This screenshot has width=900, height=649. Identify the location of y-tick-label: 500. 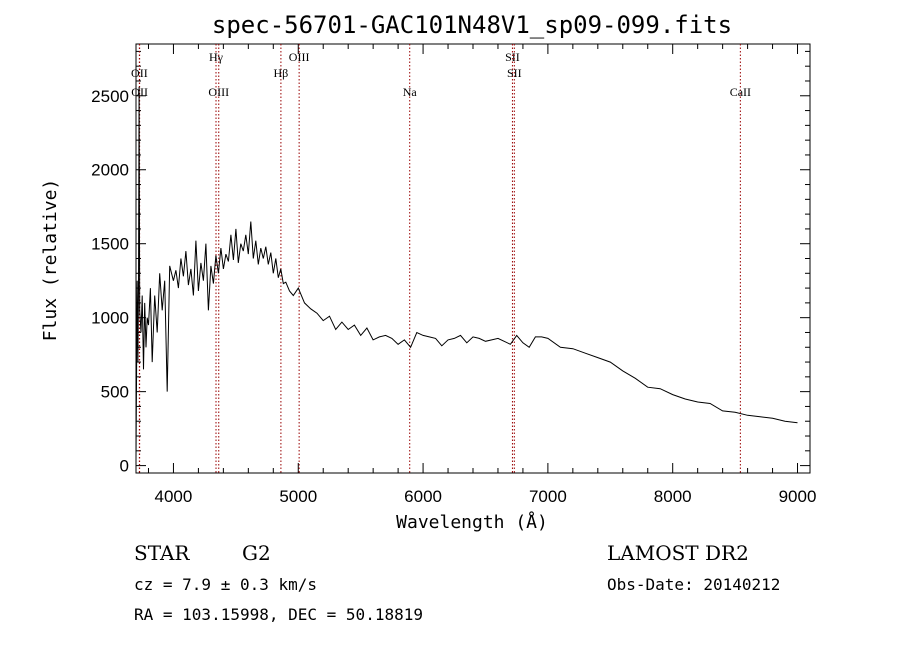
(115, 392).